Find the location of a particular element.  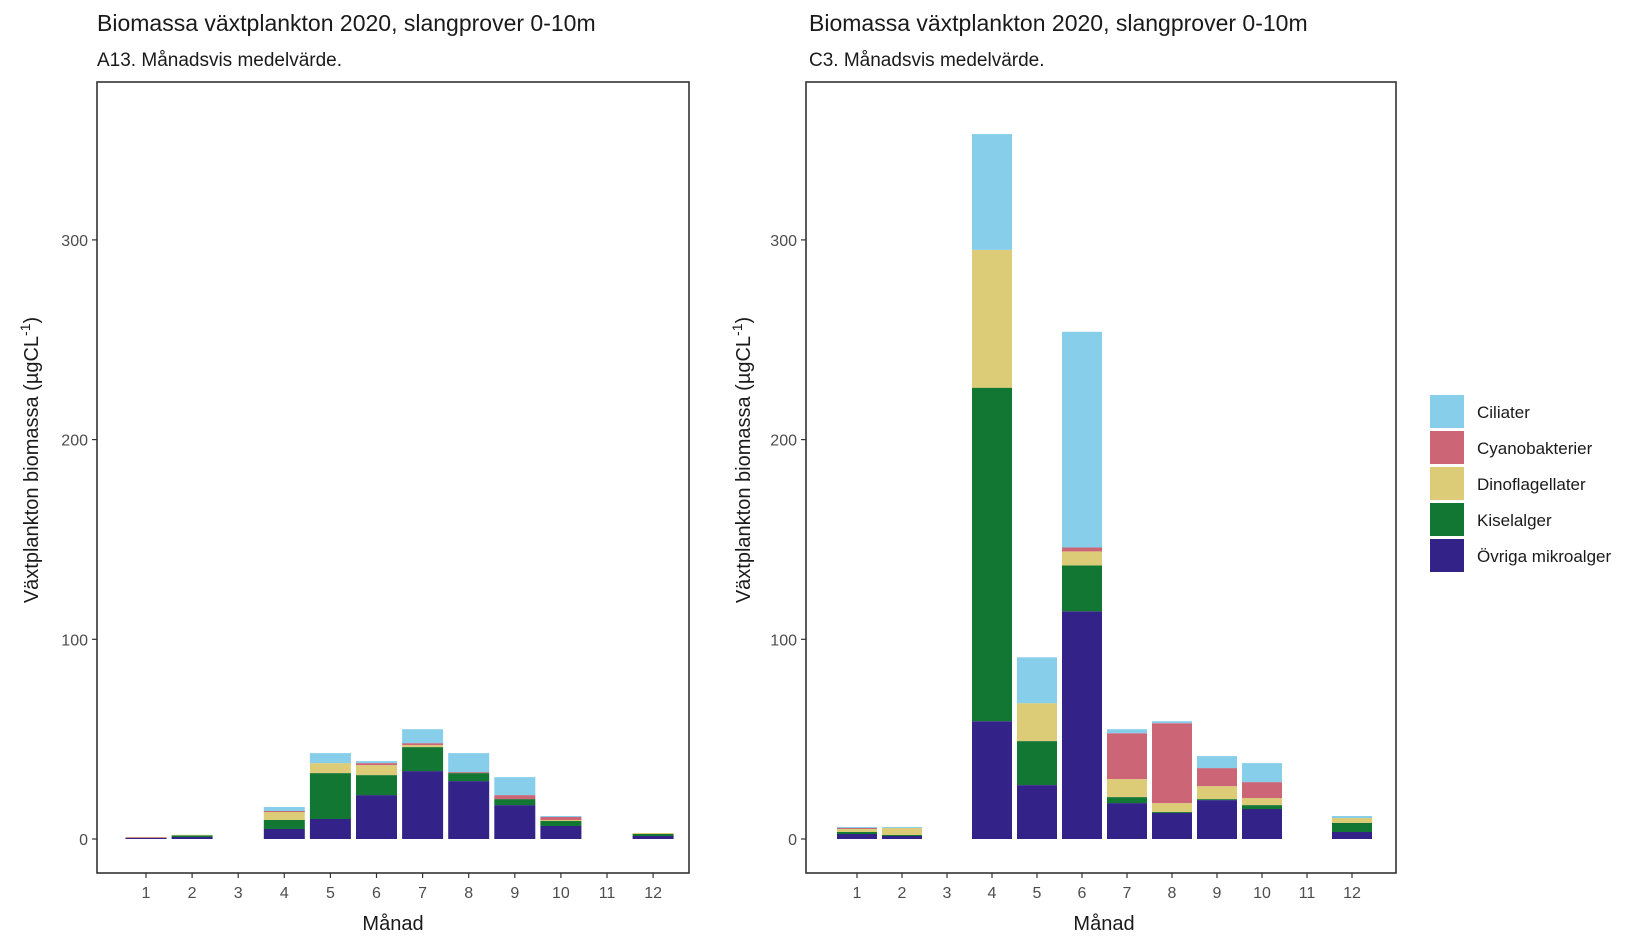

x-tick-label: 11 is located at coordinates (607, 893).